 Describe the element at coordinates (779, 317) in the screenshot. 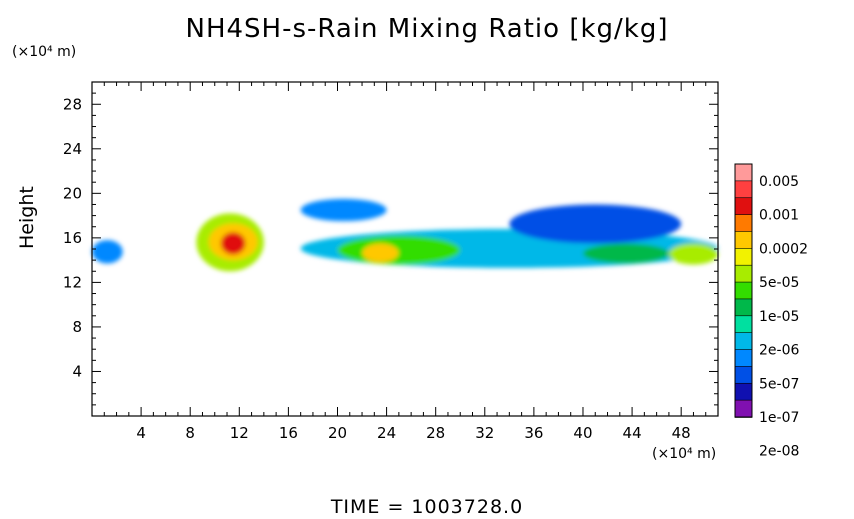

I see `colorbar-label: 1e-05` at that location.